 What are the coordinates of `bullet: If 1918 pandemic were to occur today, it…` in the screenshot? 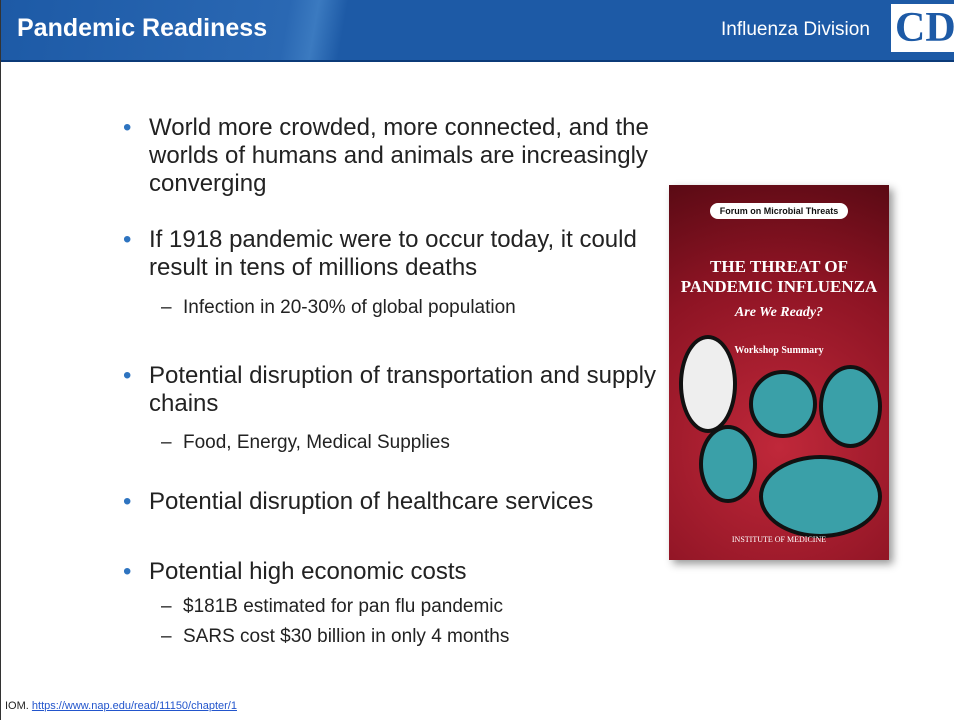 It's located at (391, 254).